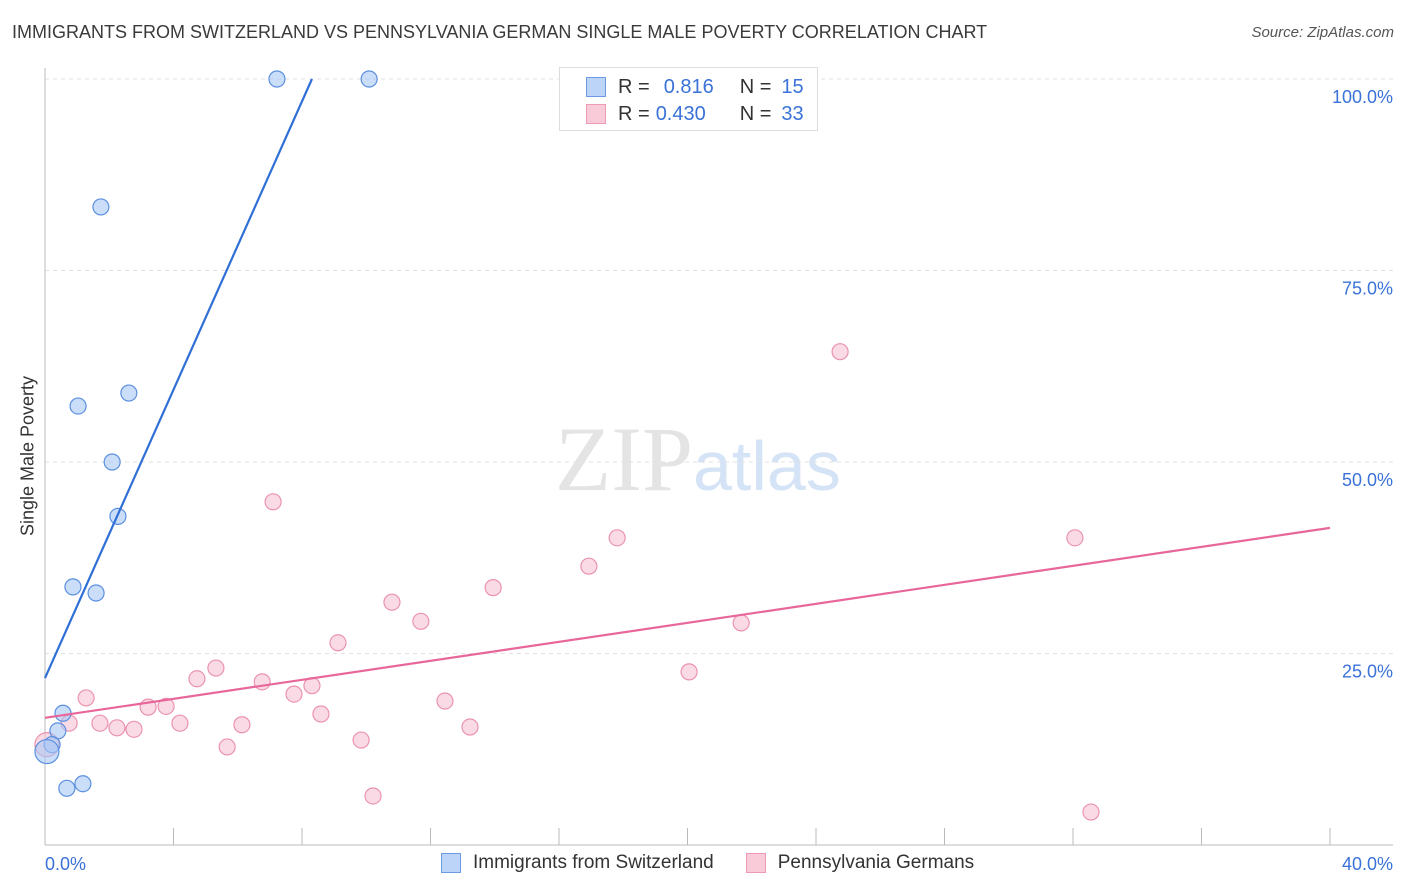 This screenshot has width=1406, height=892. I want to click on r-value: 0.816, so click(688, 86).